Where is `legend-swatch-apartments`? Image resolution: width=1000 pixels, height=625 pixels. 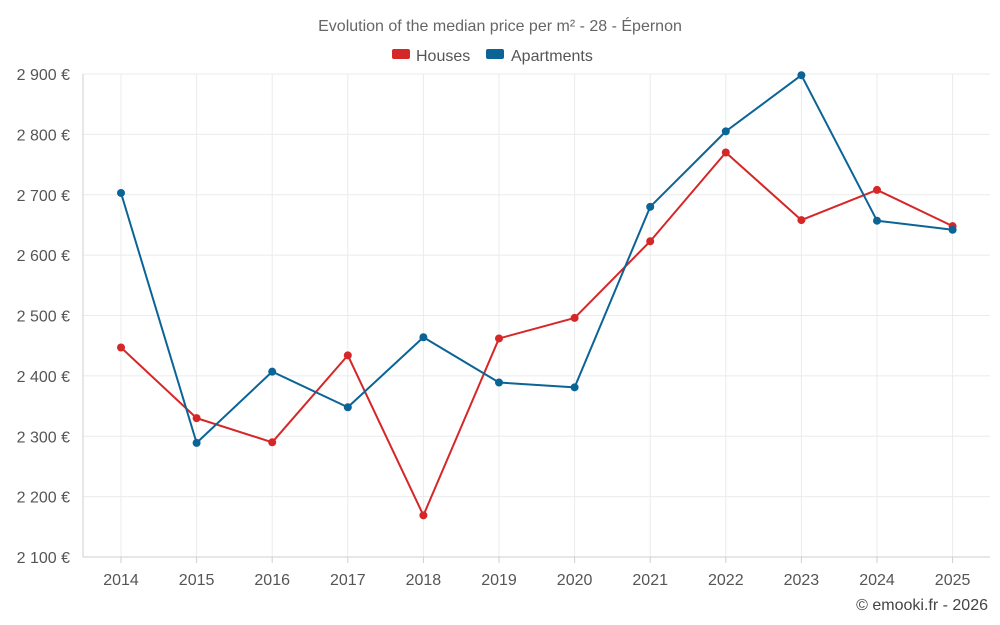 legend-swatch-apartments is located at coordinates (495, 54).